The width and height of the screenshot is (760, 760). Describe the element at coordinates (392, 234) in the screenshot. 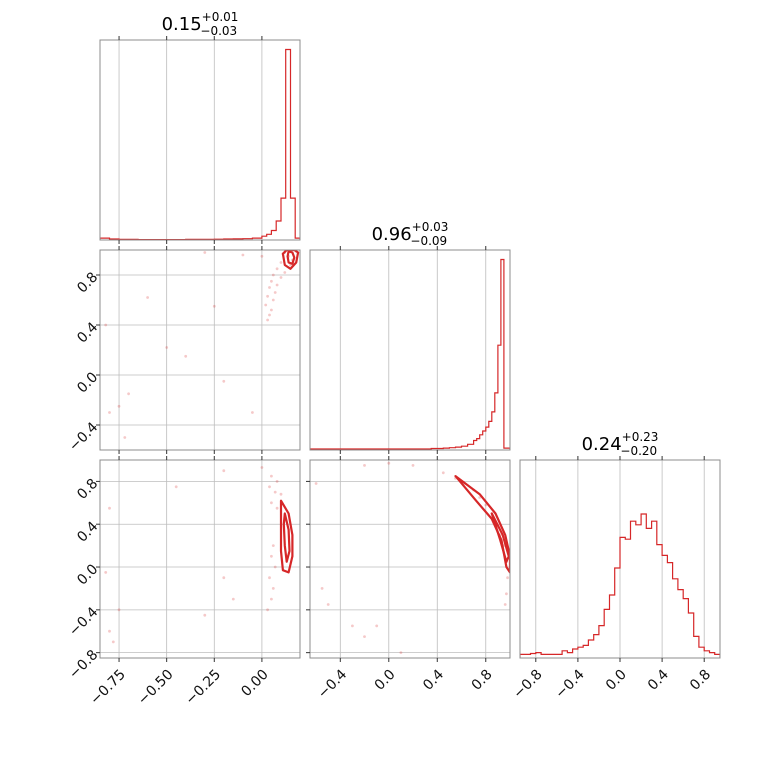

I see `title-median: 0.96` at that location.